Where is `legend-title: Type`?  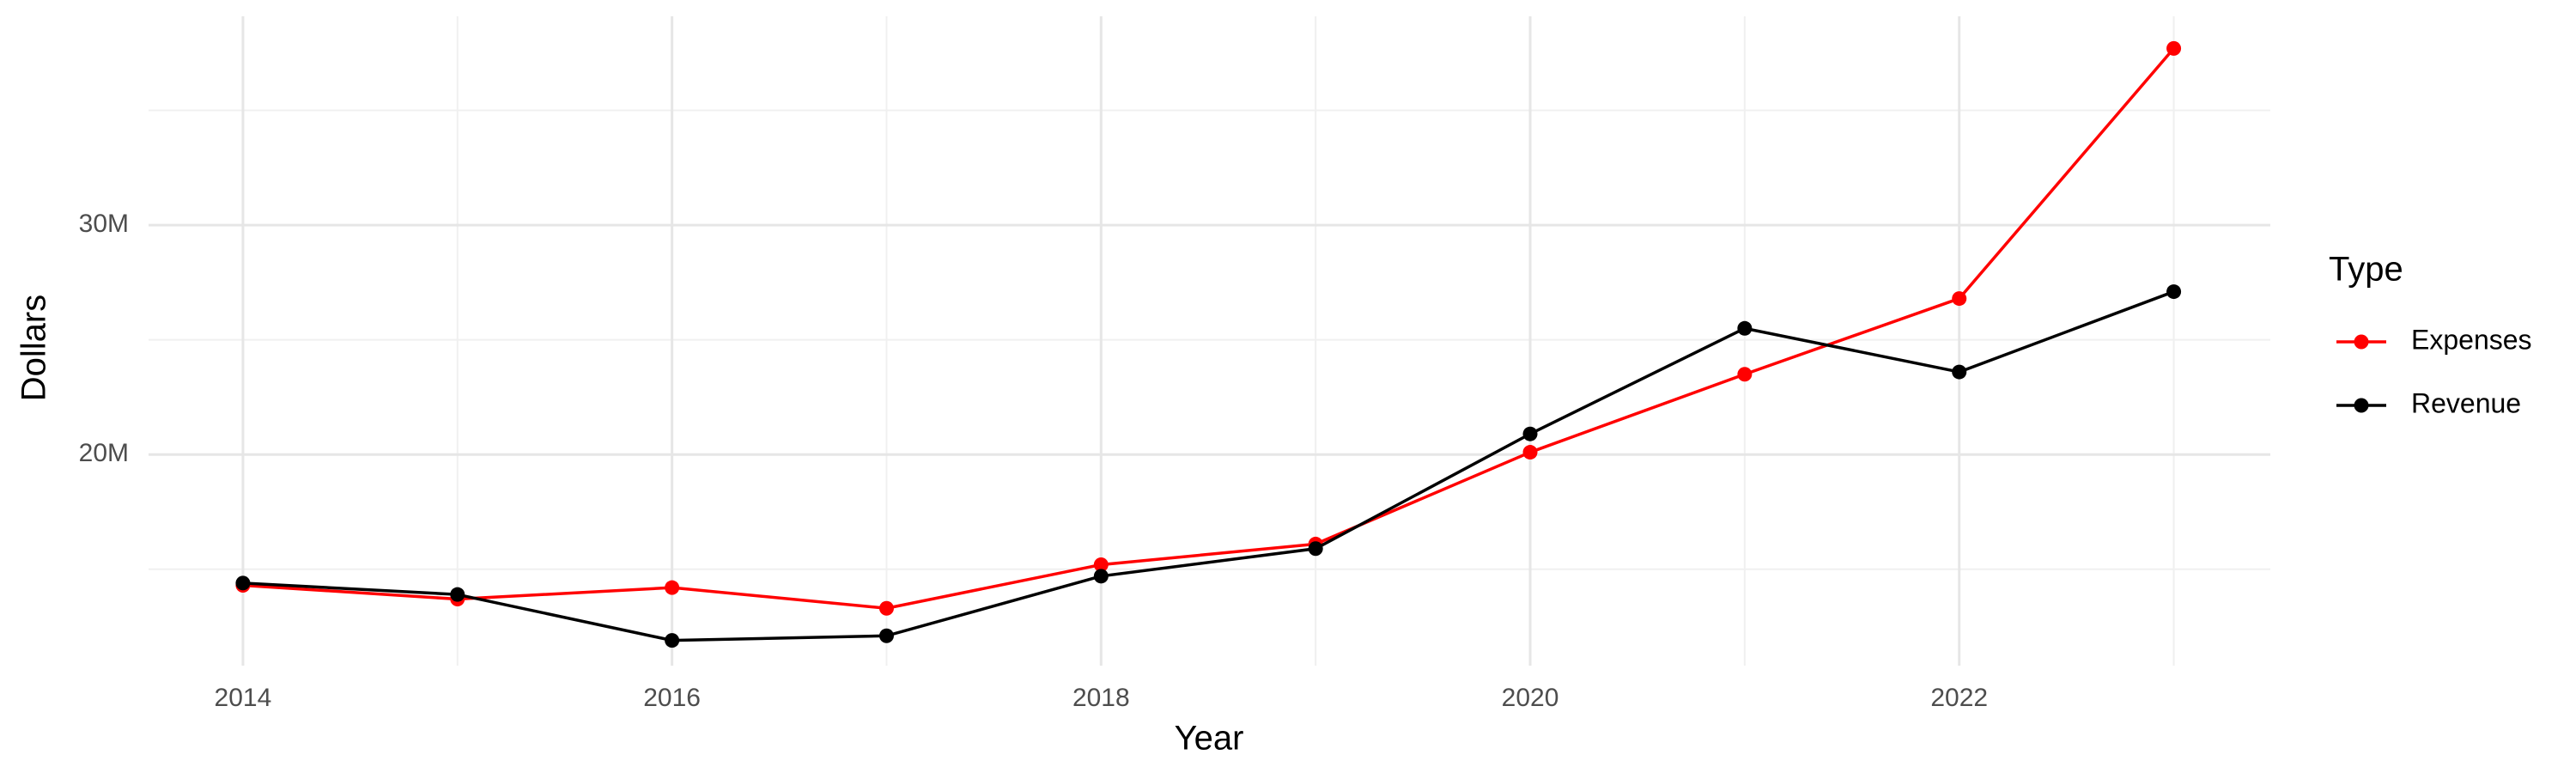 legend-title: Type is located at coordinates (2366, 270).